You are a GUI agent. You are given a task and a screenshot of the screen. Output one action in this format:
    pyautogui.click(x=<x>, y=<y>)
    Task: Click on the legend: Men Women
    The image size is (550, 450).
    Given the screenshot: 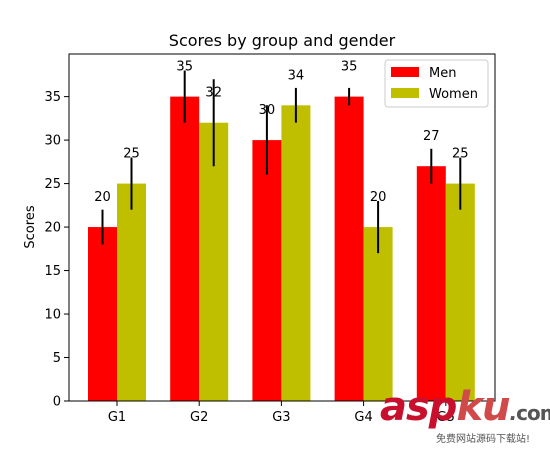 What is the action you would take?
    pyautogui.click(x=436, y=83)
    